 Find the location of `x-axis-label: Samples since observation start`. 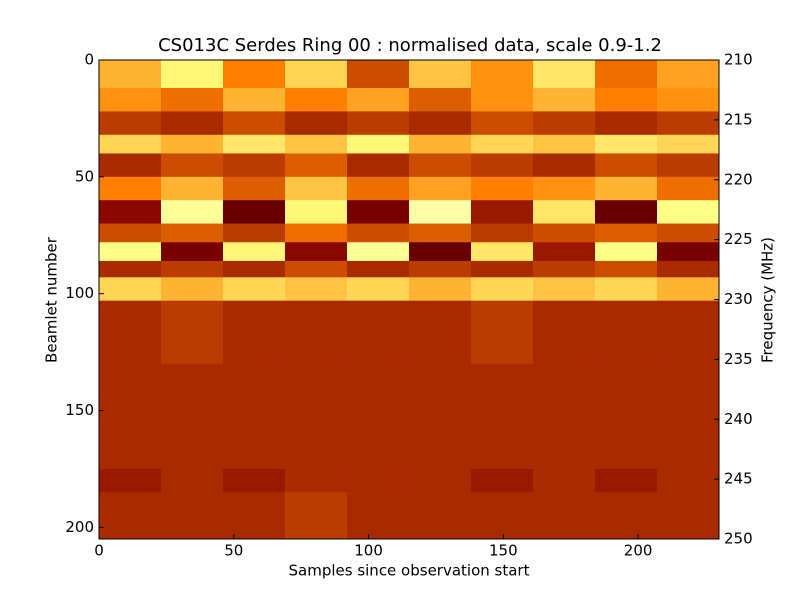

x-axis-label: Samples since observation start is located at coordinates (409, 571).